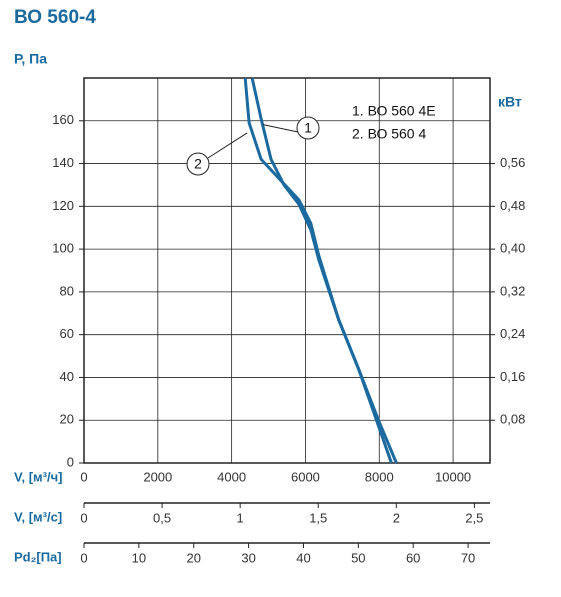 This screenshot has width=561, height=597. Describe the element at coordinates (512, 376) in the screenshot. I see `y2-tick-label: 0,16` at that location.